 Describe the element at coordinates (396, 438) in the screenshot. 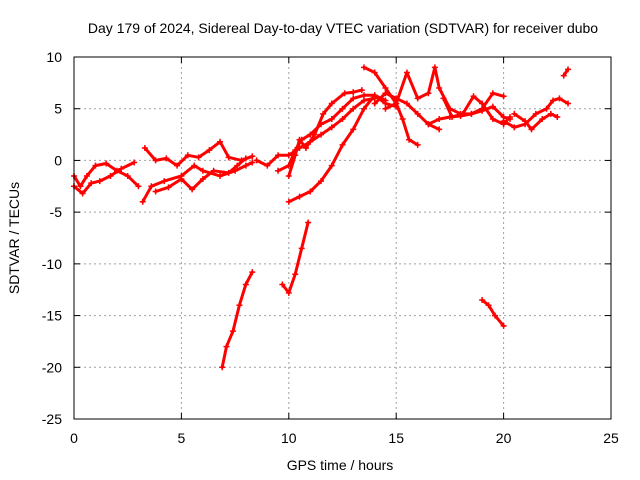

I see `x-tick-label: 15` at that location.